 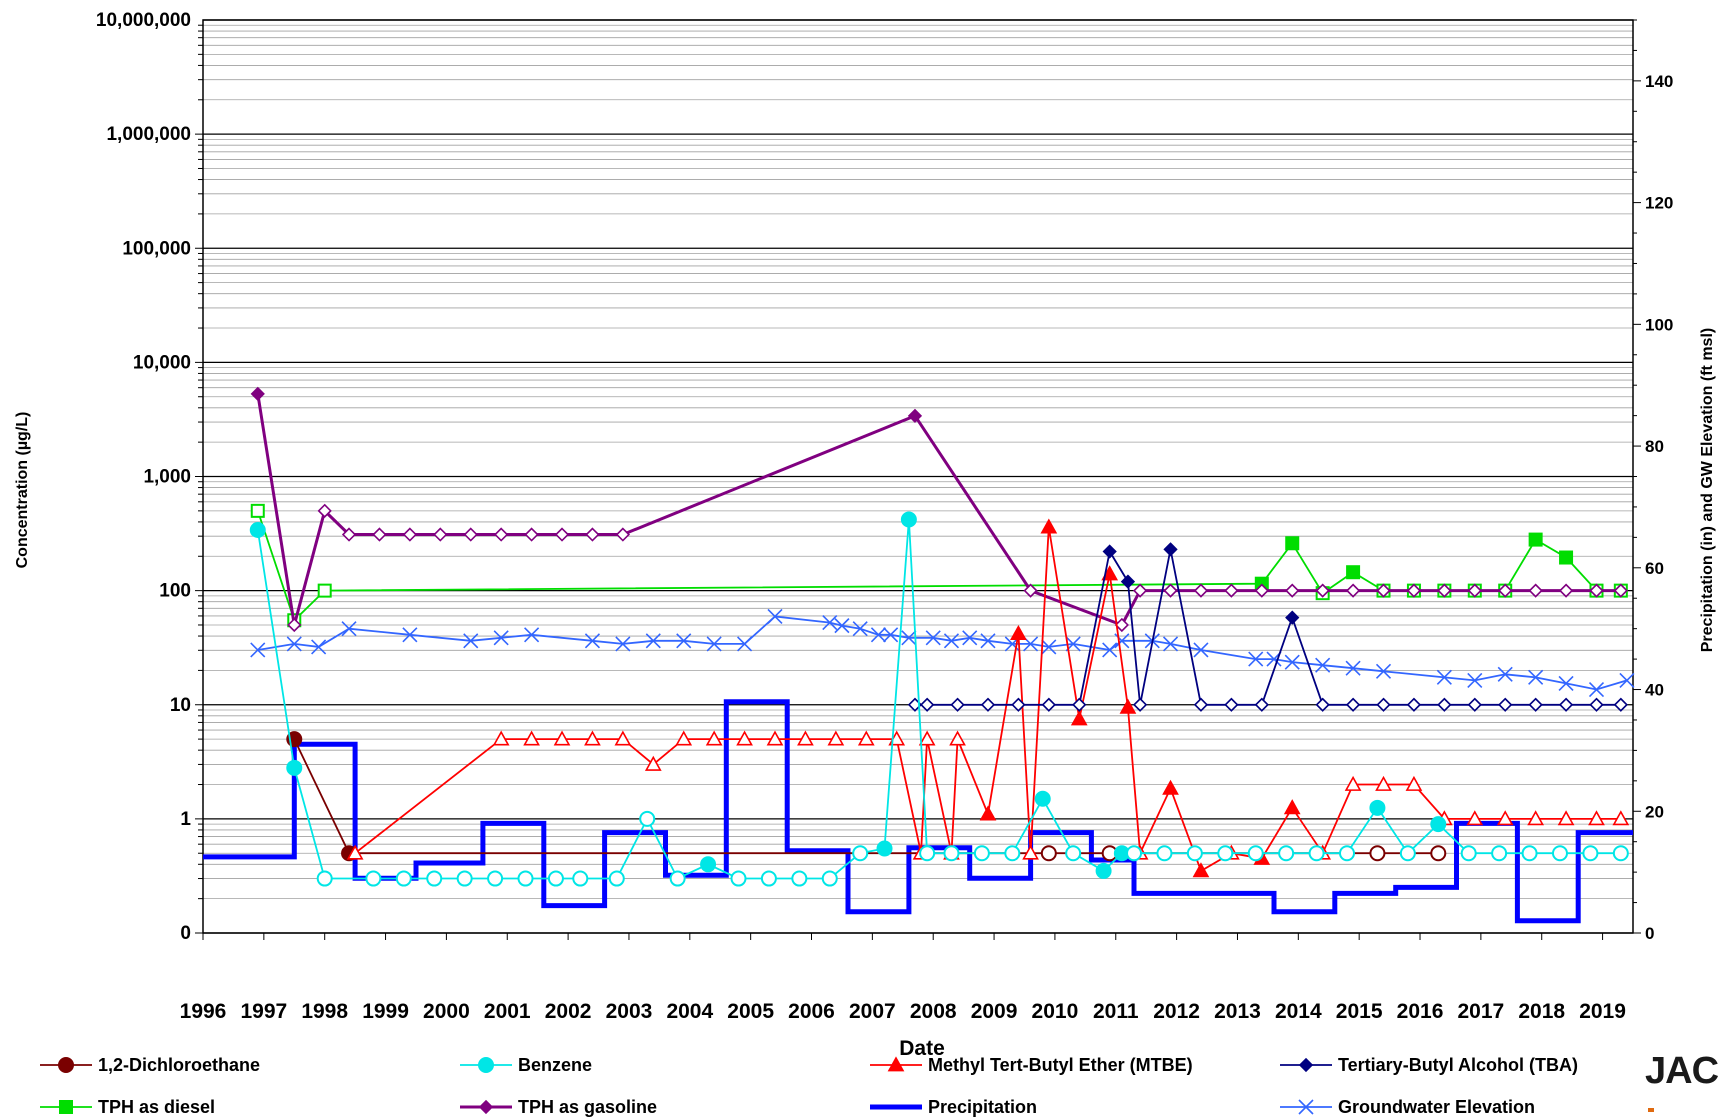 What do you see at coordinates (324, 1011) in the screenshot?
I see `x-tick-label: 1998` at bounding box center [324, 1011].